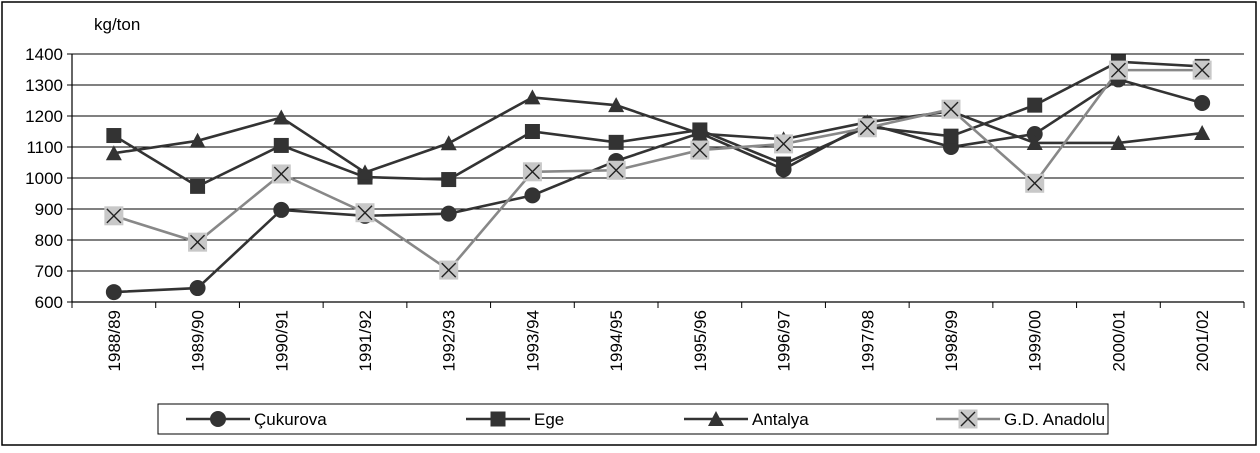 The width and height of the screenshot is (1260, 453). What do you see at coordinates (49, 271) in the screenshot?
I see `y-tick-label: 700` at bounding box center [49, 271].